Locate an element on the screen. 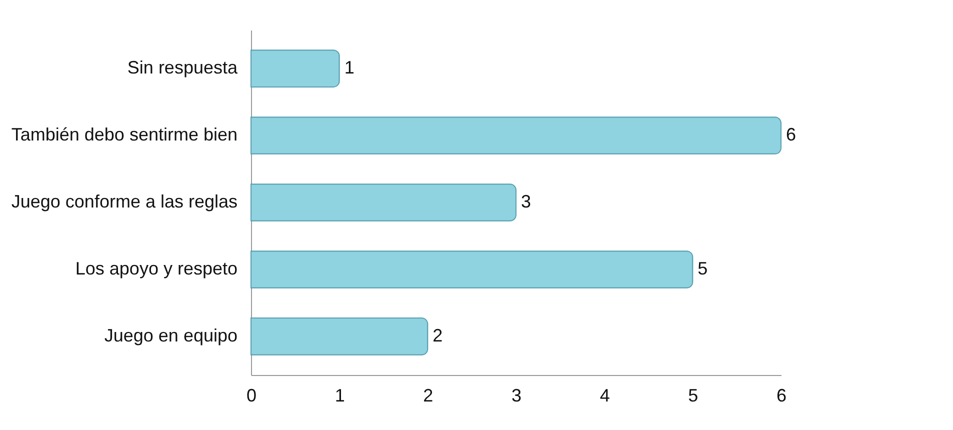 The width and height of the screenshot is (953, 430). data-label: 6 is located at coordinates (791, 134).